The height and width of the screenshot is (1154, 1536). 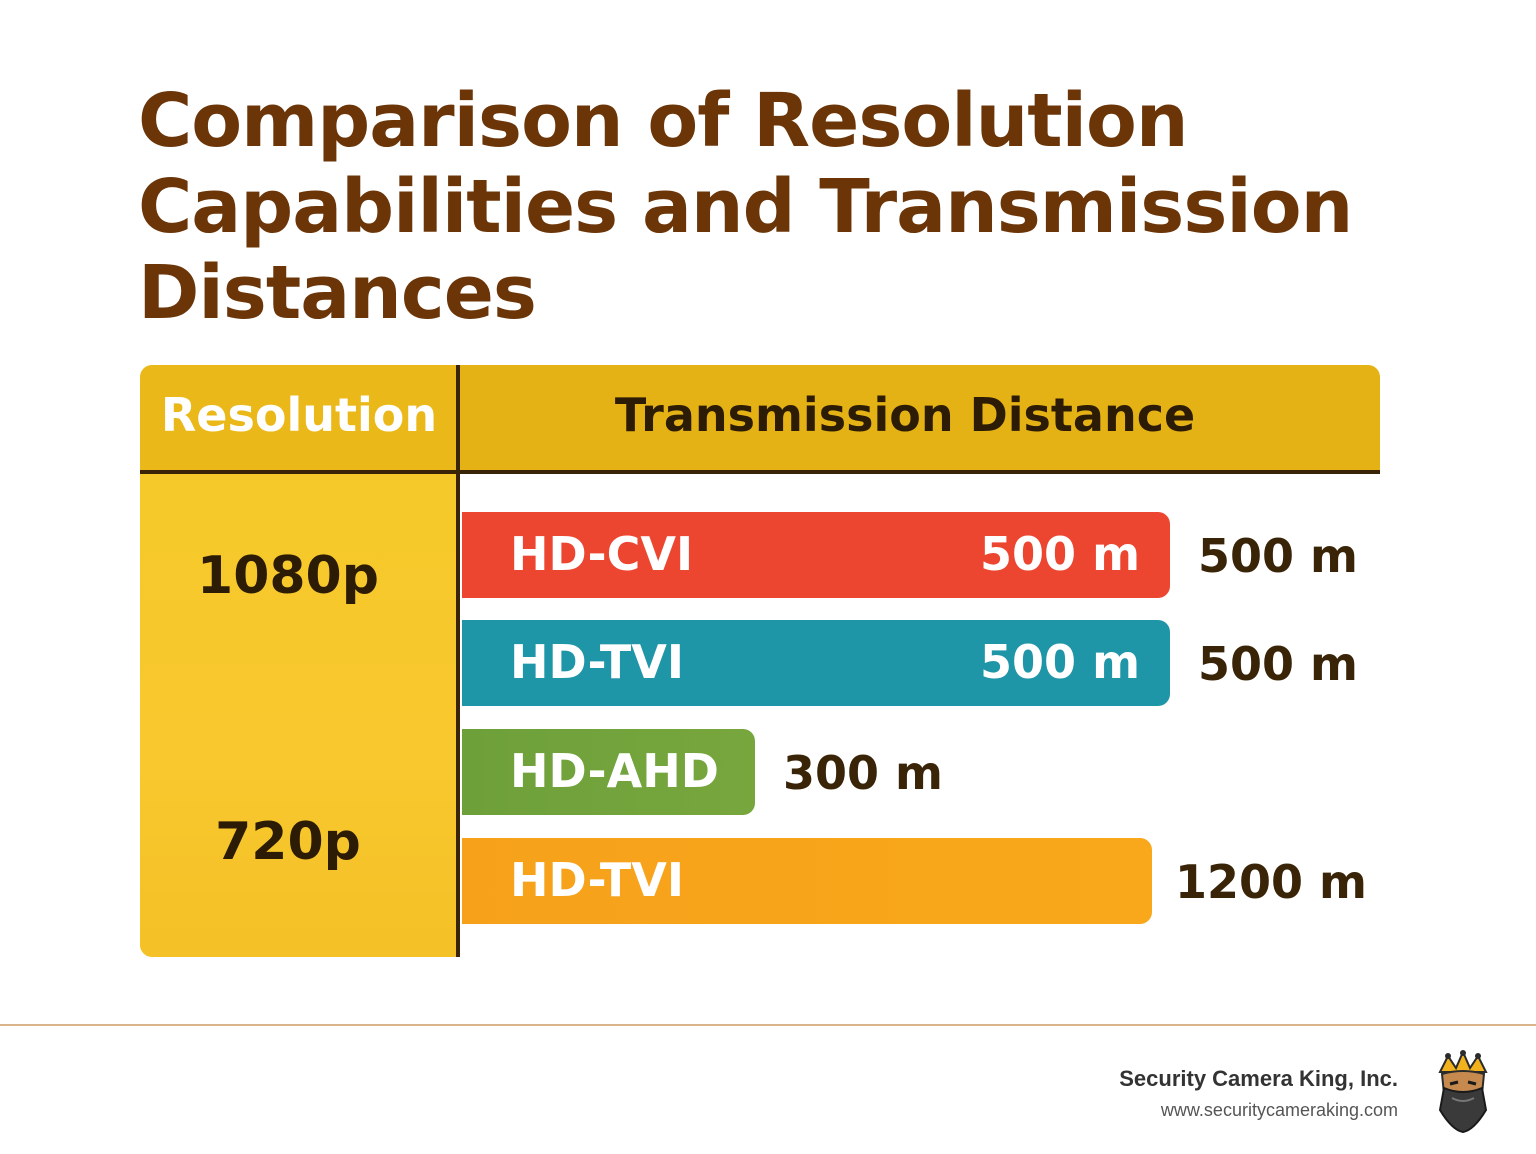 I want to click on header-divider, so click(x=760, y=472).